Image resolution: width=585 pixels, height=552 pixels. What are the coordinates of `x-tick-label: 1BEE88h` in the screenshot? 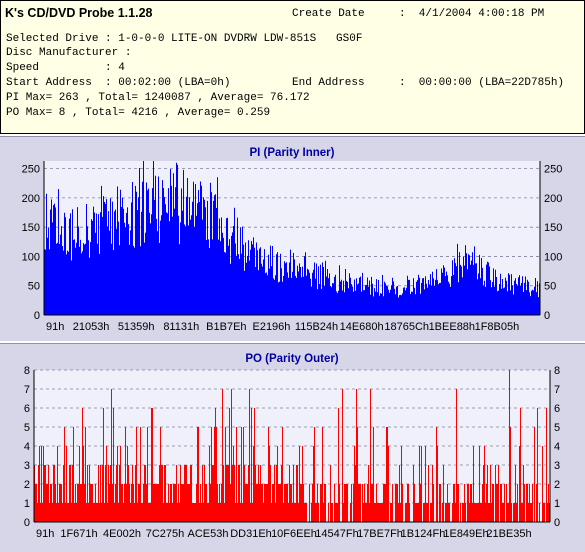 It's located at (452, 327).